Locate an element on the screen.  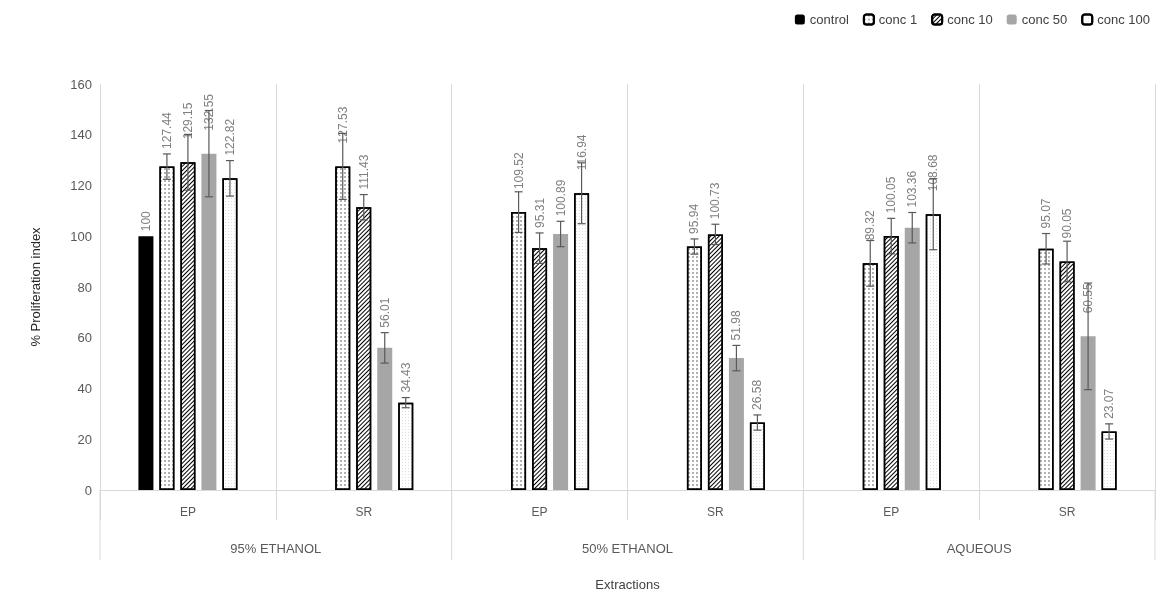
data-label: 108.68 is located at coordinates (933, 173).